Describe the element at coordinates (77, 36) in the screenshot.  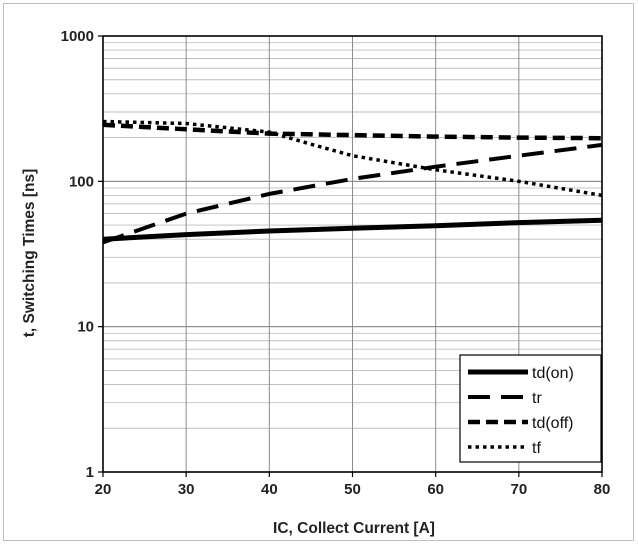
I see `y-tick-label: 1000` at that location.